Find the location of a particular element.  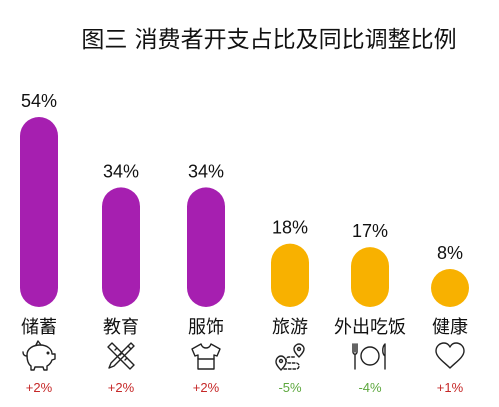

pencil-ruler-icon is located at coordinates (121, 356).